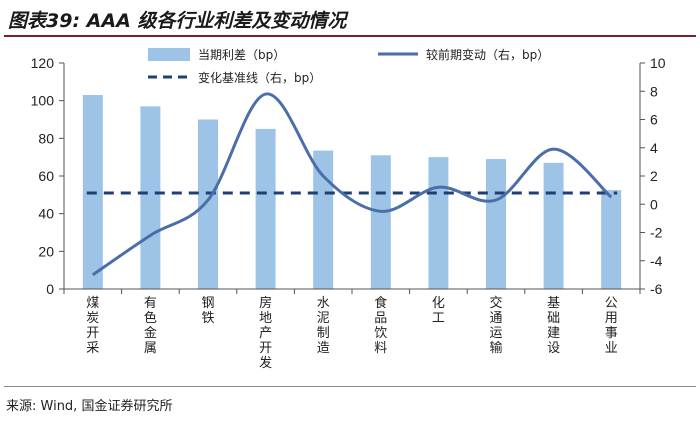  What do you see at coordinates (46, 214) in the screenshot?
I see `y-tick-label-left: 40` at bounding box center [46, 214].